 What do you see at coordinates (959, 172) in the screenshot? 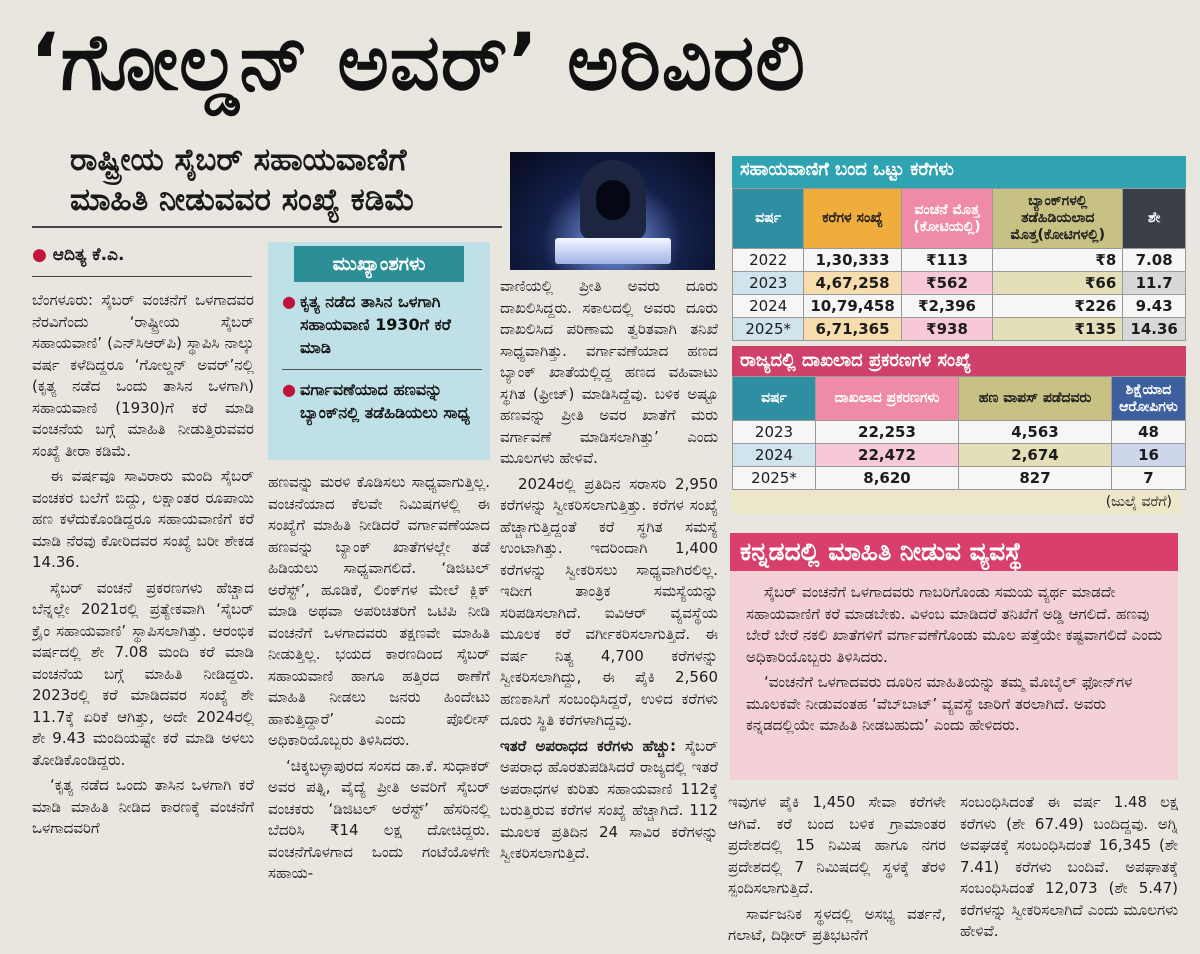
I see `table1-caption: ಸಹಾಯವಾಣಿಗೆ ಬಂದ ಒಟ್ಟು ಕರೆಗಳು` at bounding box center [959, 172].